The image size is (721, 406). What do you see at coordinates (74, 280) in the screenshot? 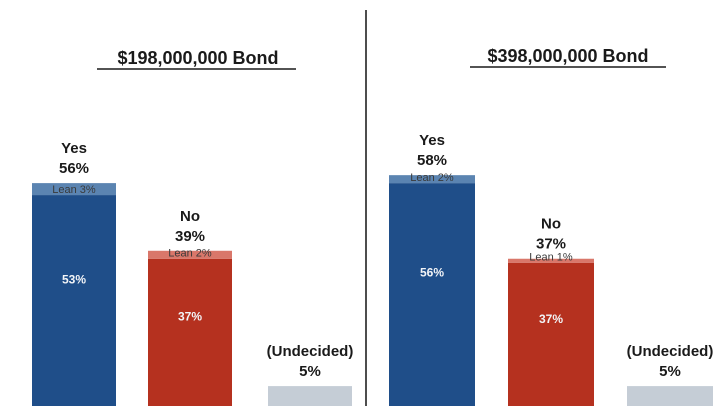
I see `bar-value-label: 53%` at bounding box center [74, 280].